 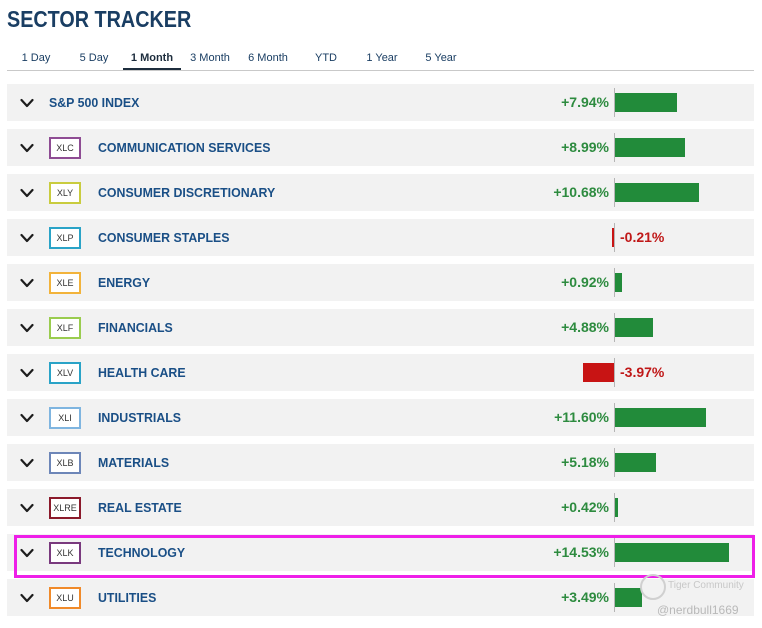 What do you see at coordinates (380, 327) in the screenshot?
I see `sector-row: XLF FINANCIALS +4.88%` at bounding box center [380, 327].